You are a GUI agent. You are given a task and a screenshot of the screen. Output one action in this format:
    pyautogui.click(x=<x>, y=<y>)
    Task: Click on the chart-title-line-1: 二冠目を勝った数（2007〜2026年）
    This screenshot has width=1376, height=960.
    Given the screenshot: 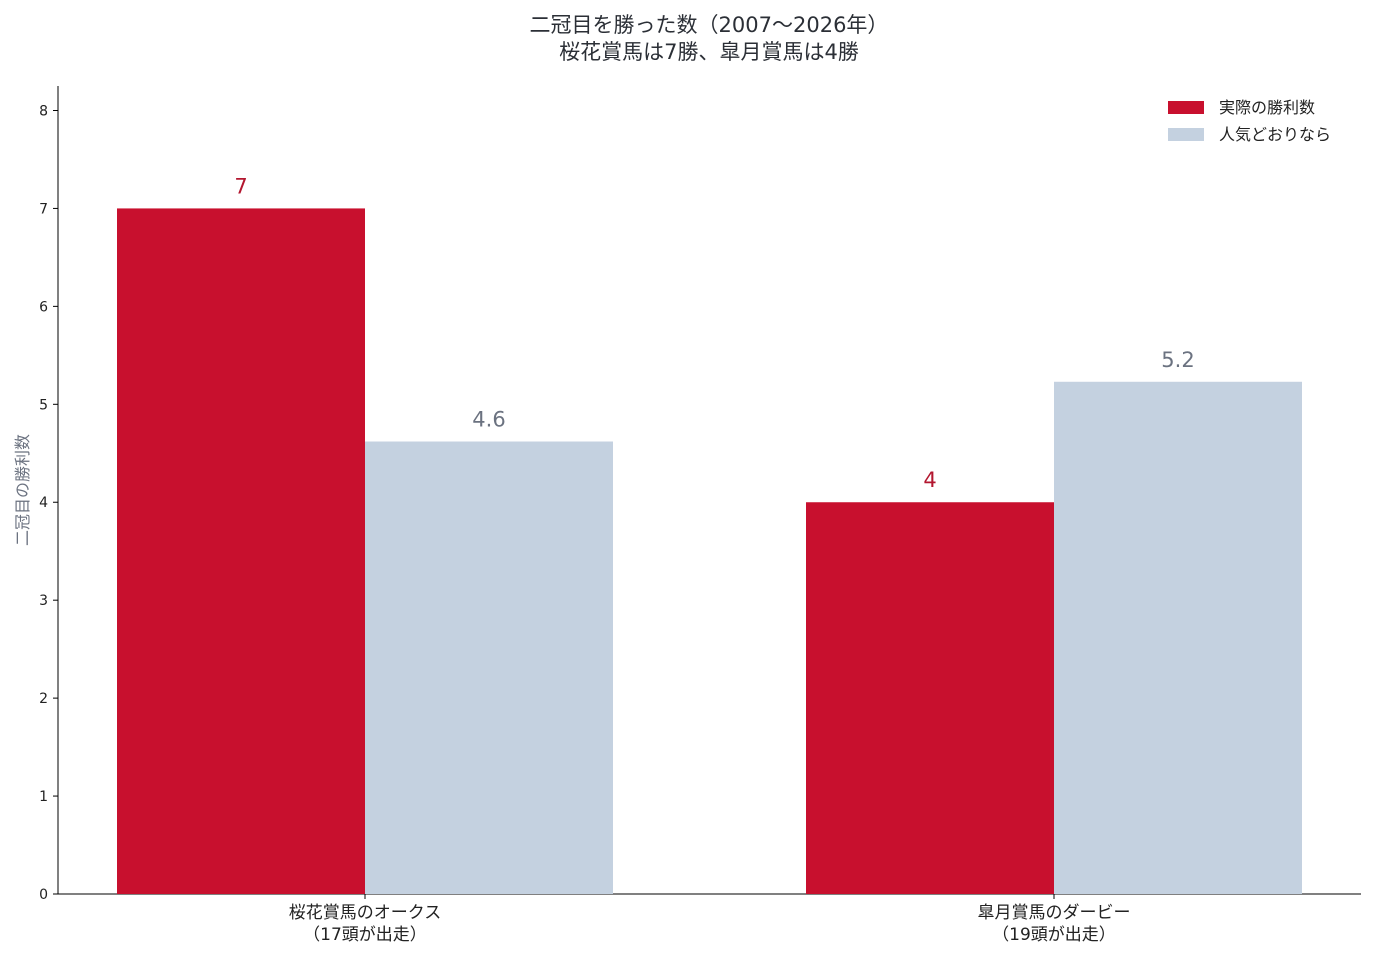 What is the action you would take?
    pyautogui.click(x=709, y=25)
    